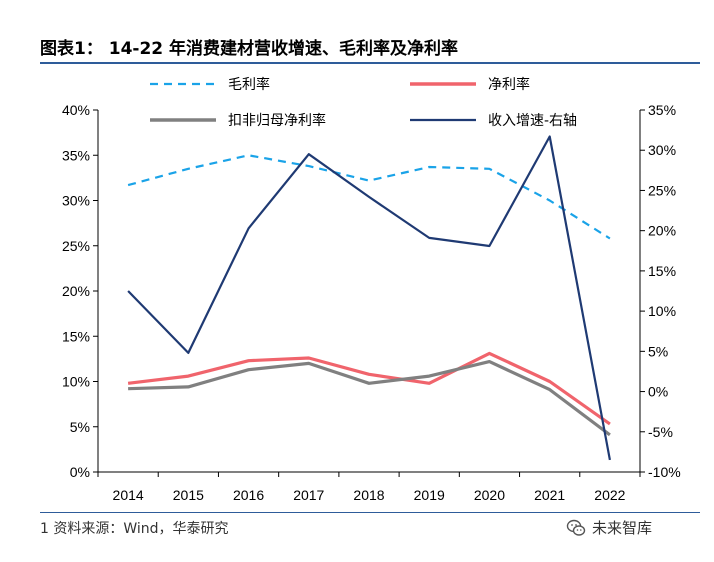 This screenshot has height=562, width=714. What do you see at coordinates (662, 110) in the screenshot?
I see `right-tick-label: 35%` at bounding box center [662, 110].